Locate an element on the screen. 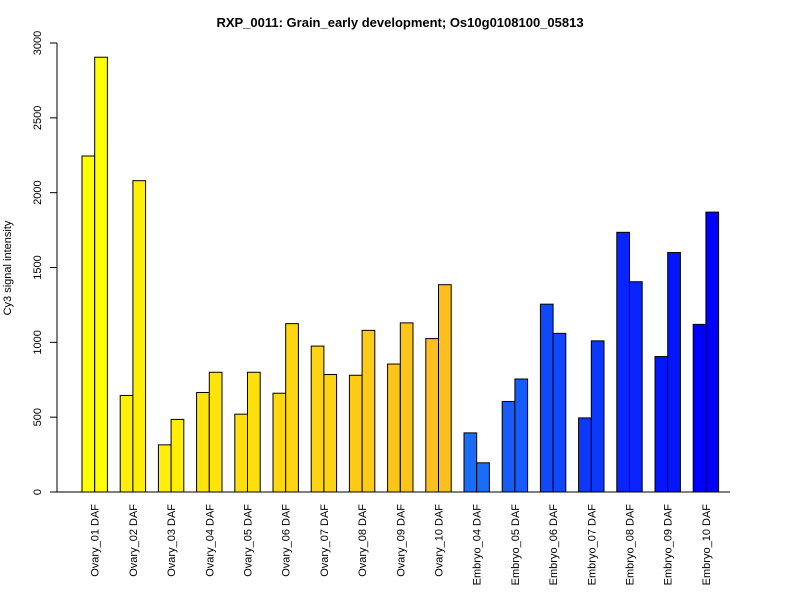 The width and height of the screenshot is (800, 600). x-tick-label: Embryo_09 DAF is located at coordinates (669, 545).